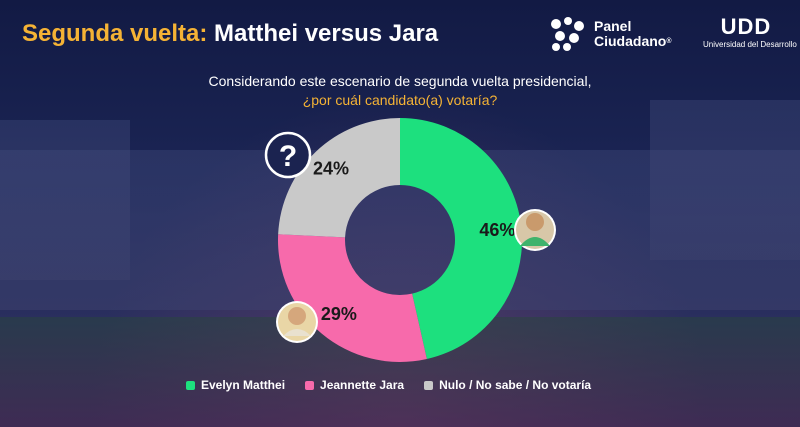 The width and height of the screenshot is (800, 427). What do you see at coordinates (613, 26) in the screenshot?
I see `panel-logo-line1: Panel` at bounding box center [613, 26].